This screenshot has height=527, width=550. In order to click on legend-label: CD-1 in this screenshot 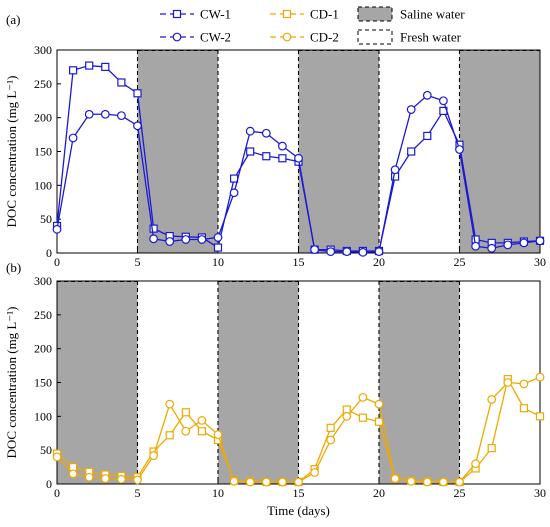, I will do `click(324, 14)`.